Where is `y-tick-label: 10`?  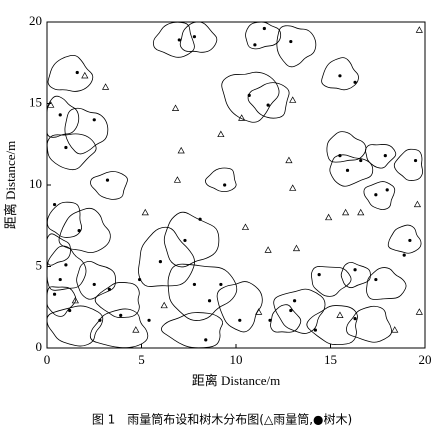 y-tick-label: 10 is located at coordinates (35, 183).